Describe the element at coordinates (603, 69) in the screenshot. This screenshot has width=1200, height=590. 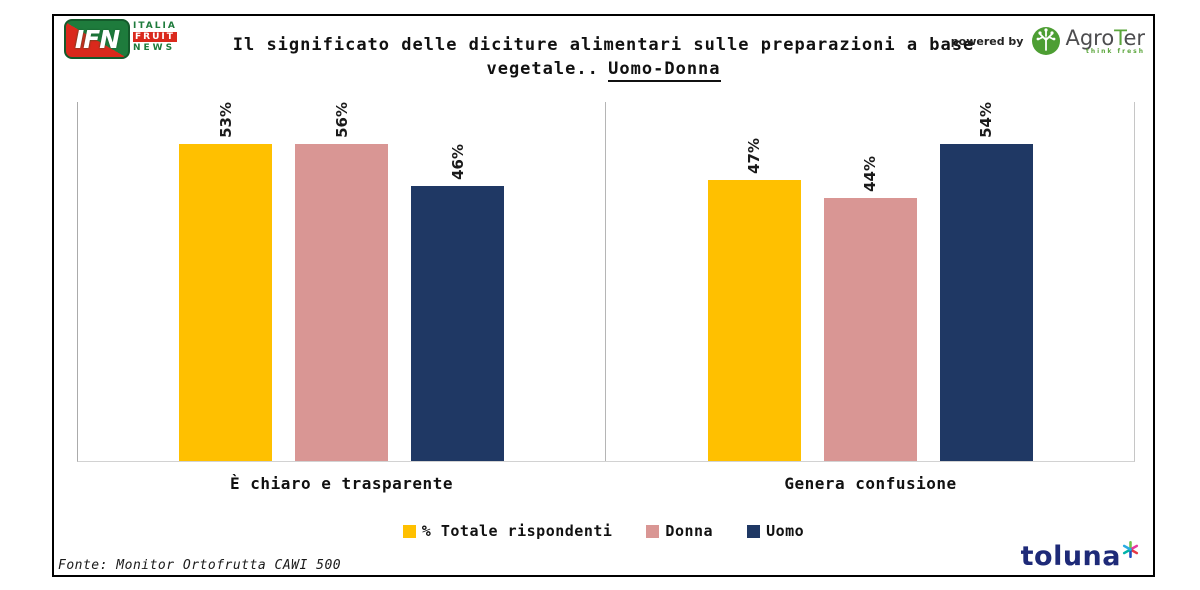
I see `chart-title-line2: vegetale.. Uomo-Donna` at that location.